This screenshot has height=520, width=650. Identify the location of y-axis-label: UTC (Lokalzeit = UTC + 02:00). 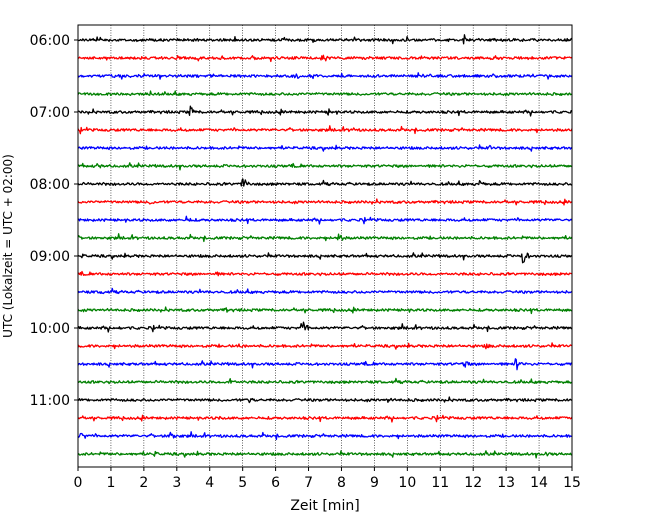
(8, 246).